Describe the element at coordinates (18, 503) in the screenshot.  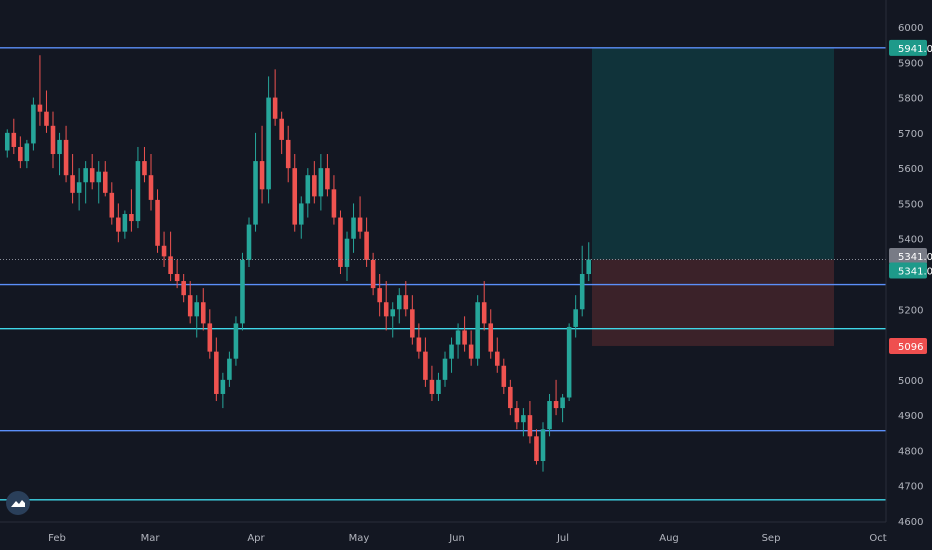
I see `tradingview-logo-button` at that location.